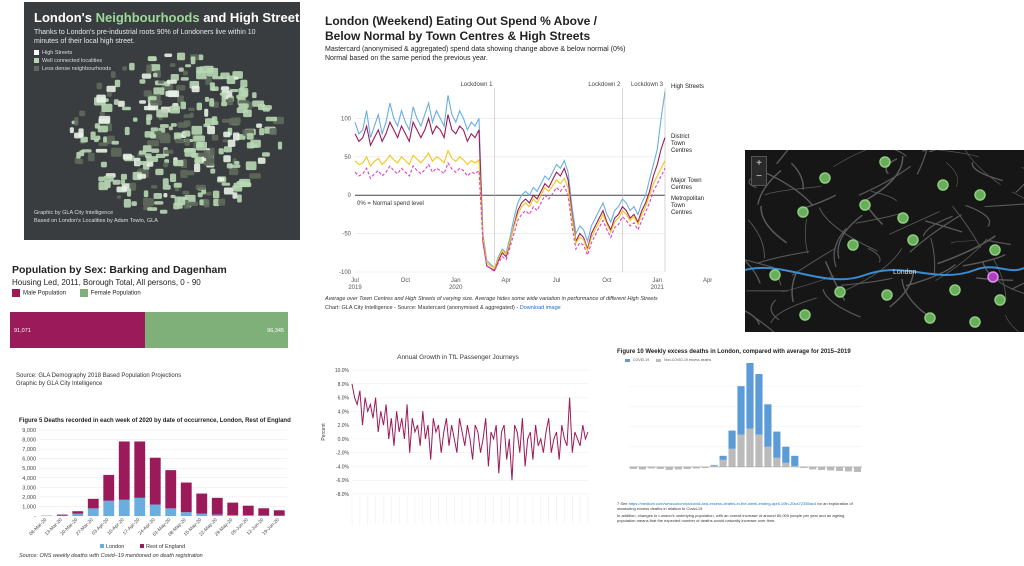 This screenshot has height=566, width=1024. I want to click on selected-cluster-marker, so click(993, 277).